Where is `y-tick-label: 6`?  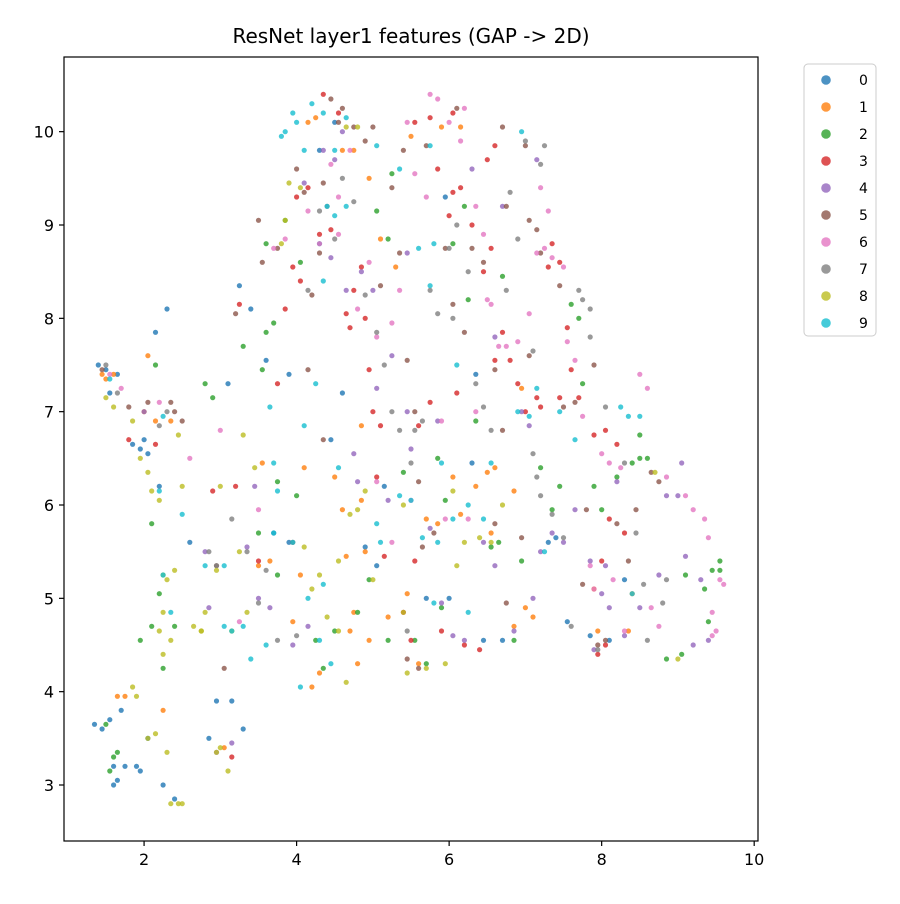
y-tick-label: 6 is located at coordinates (49, 505).